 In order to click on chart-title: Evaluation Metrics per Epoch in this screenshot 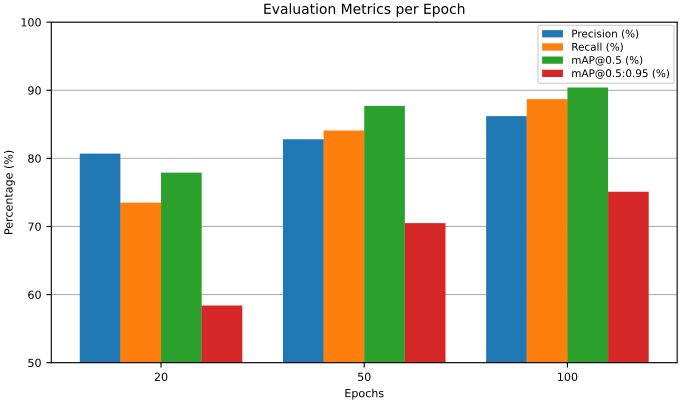, I will do `click(364, 10)`.